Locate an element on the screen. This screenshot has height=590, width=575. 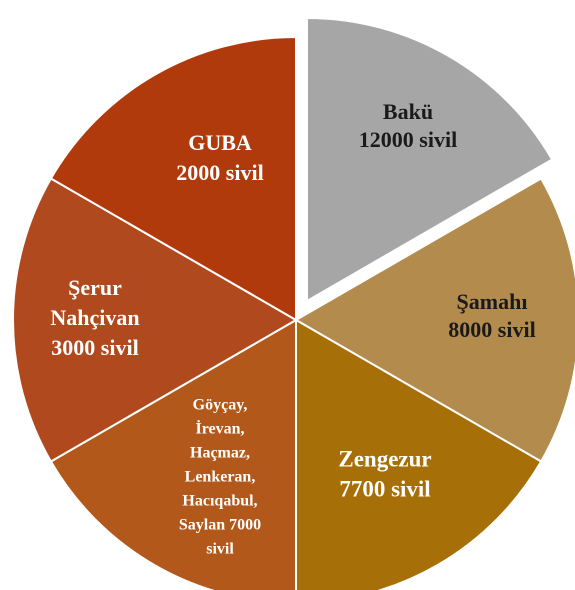
slice-label: İrevan, is located at coordinates (219, 428).